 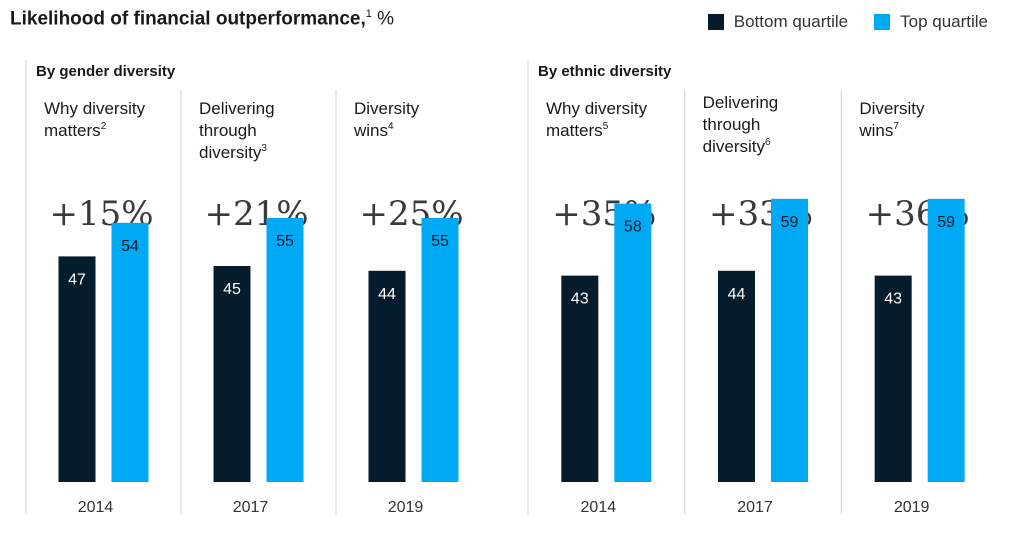 I want to click on group-title: By ethnic diversity, so click(x=605, y=71).